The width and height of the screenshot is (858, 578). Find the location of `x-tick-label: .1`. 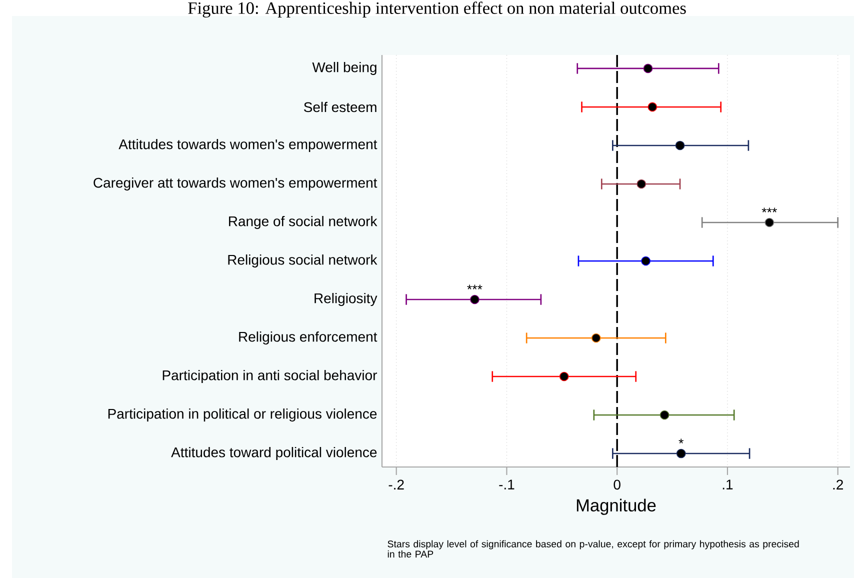

x-tick-label: .1 is located at coordinates (727, 485).